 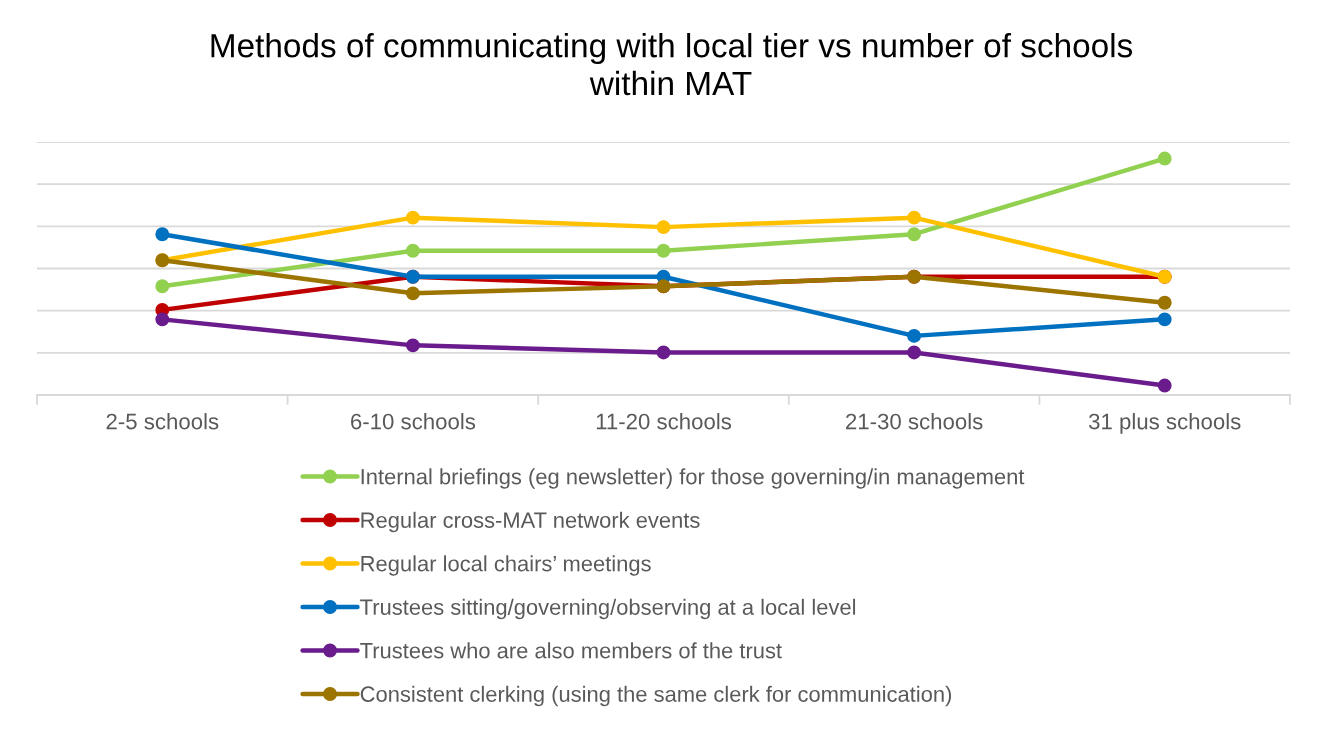 What do you see at coordinates (914, 421) in the screenshot?
I see `x-tick-label: 21-30 schools` at bounding box center [914, 421].